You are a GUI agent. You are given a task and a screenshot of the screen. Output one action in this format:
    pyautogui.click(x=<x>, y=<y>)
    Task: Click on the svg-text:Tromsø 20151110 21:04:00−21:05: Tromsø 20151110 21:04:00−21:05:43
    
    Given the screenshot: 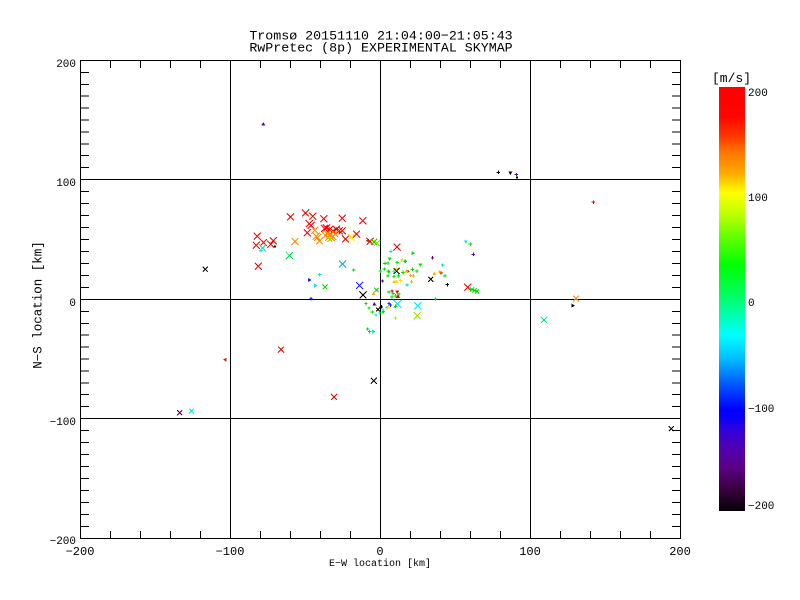 What is the action you would take?
    pyautogui.click(x=380, y=36)
    